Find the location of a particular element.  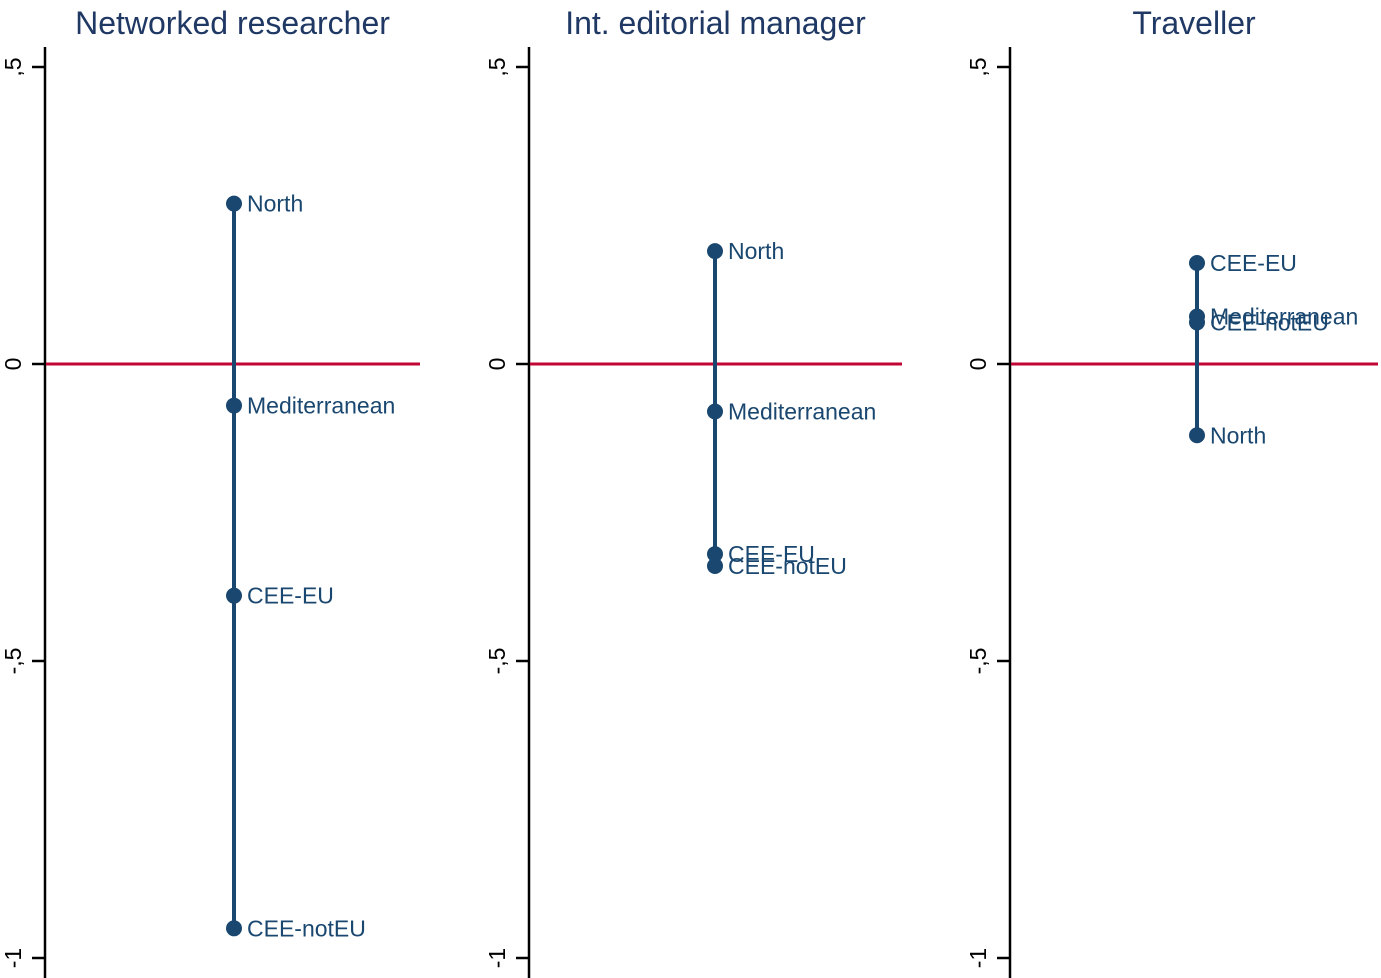

panel-title: Int. editorial manager is located at coordinates (715, 23).